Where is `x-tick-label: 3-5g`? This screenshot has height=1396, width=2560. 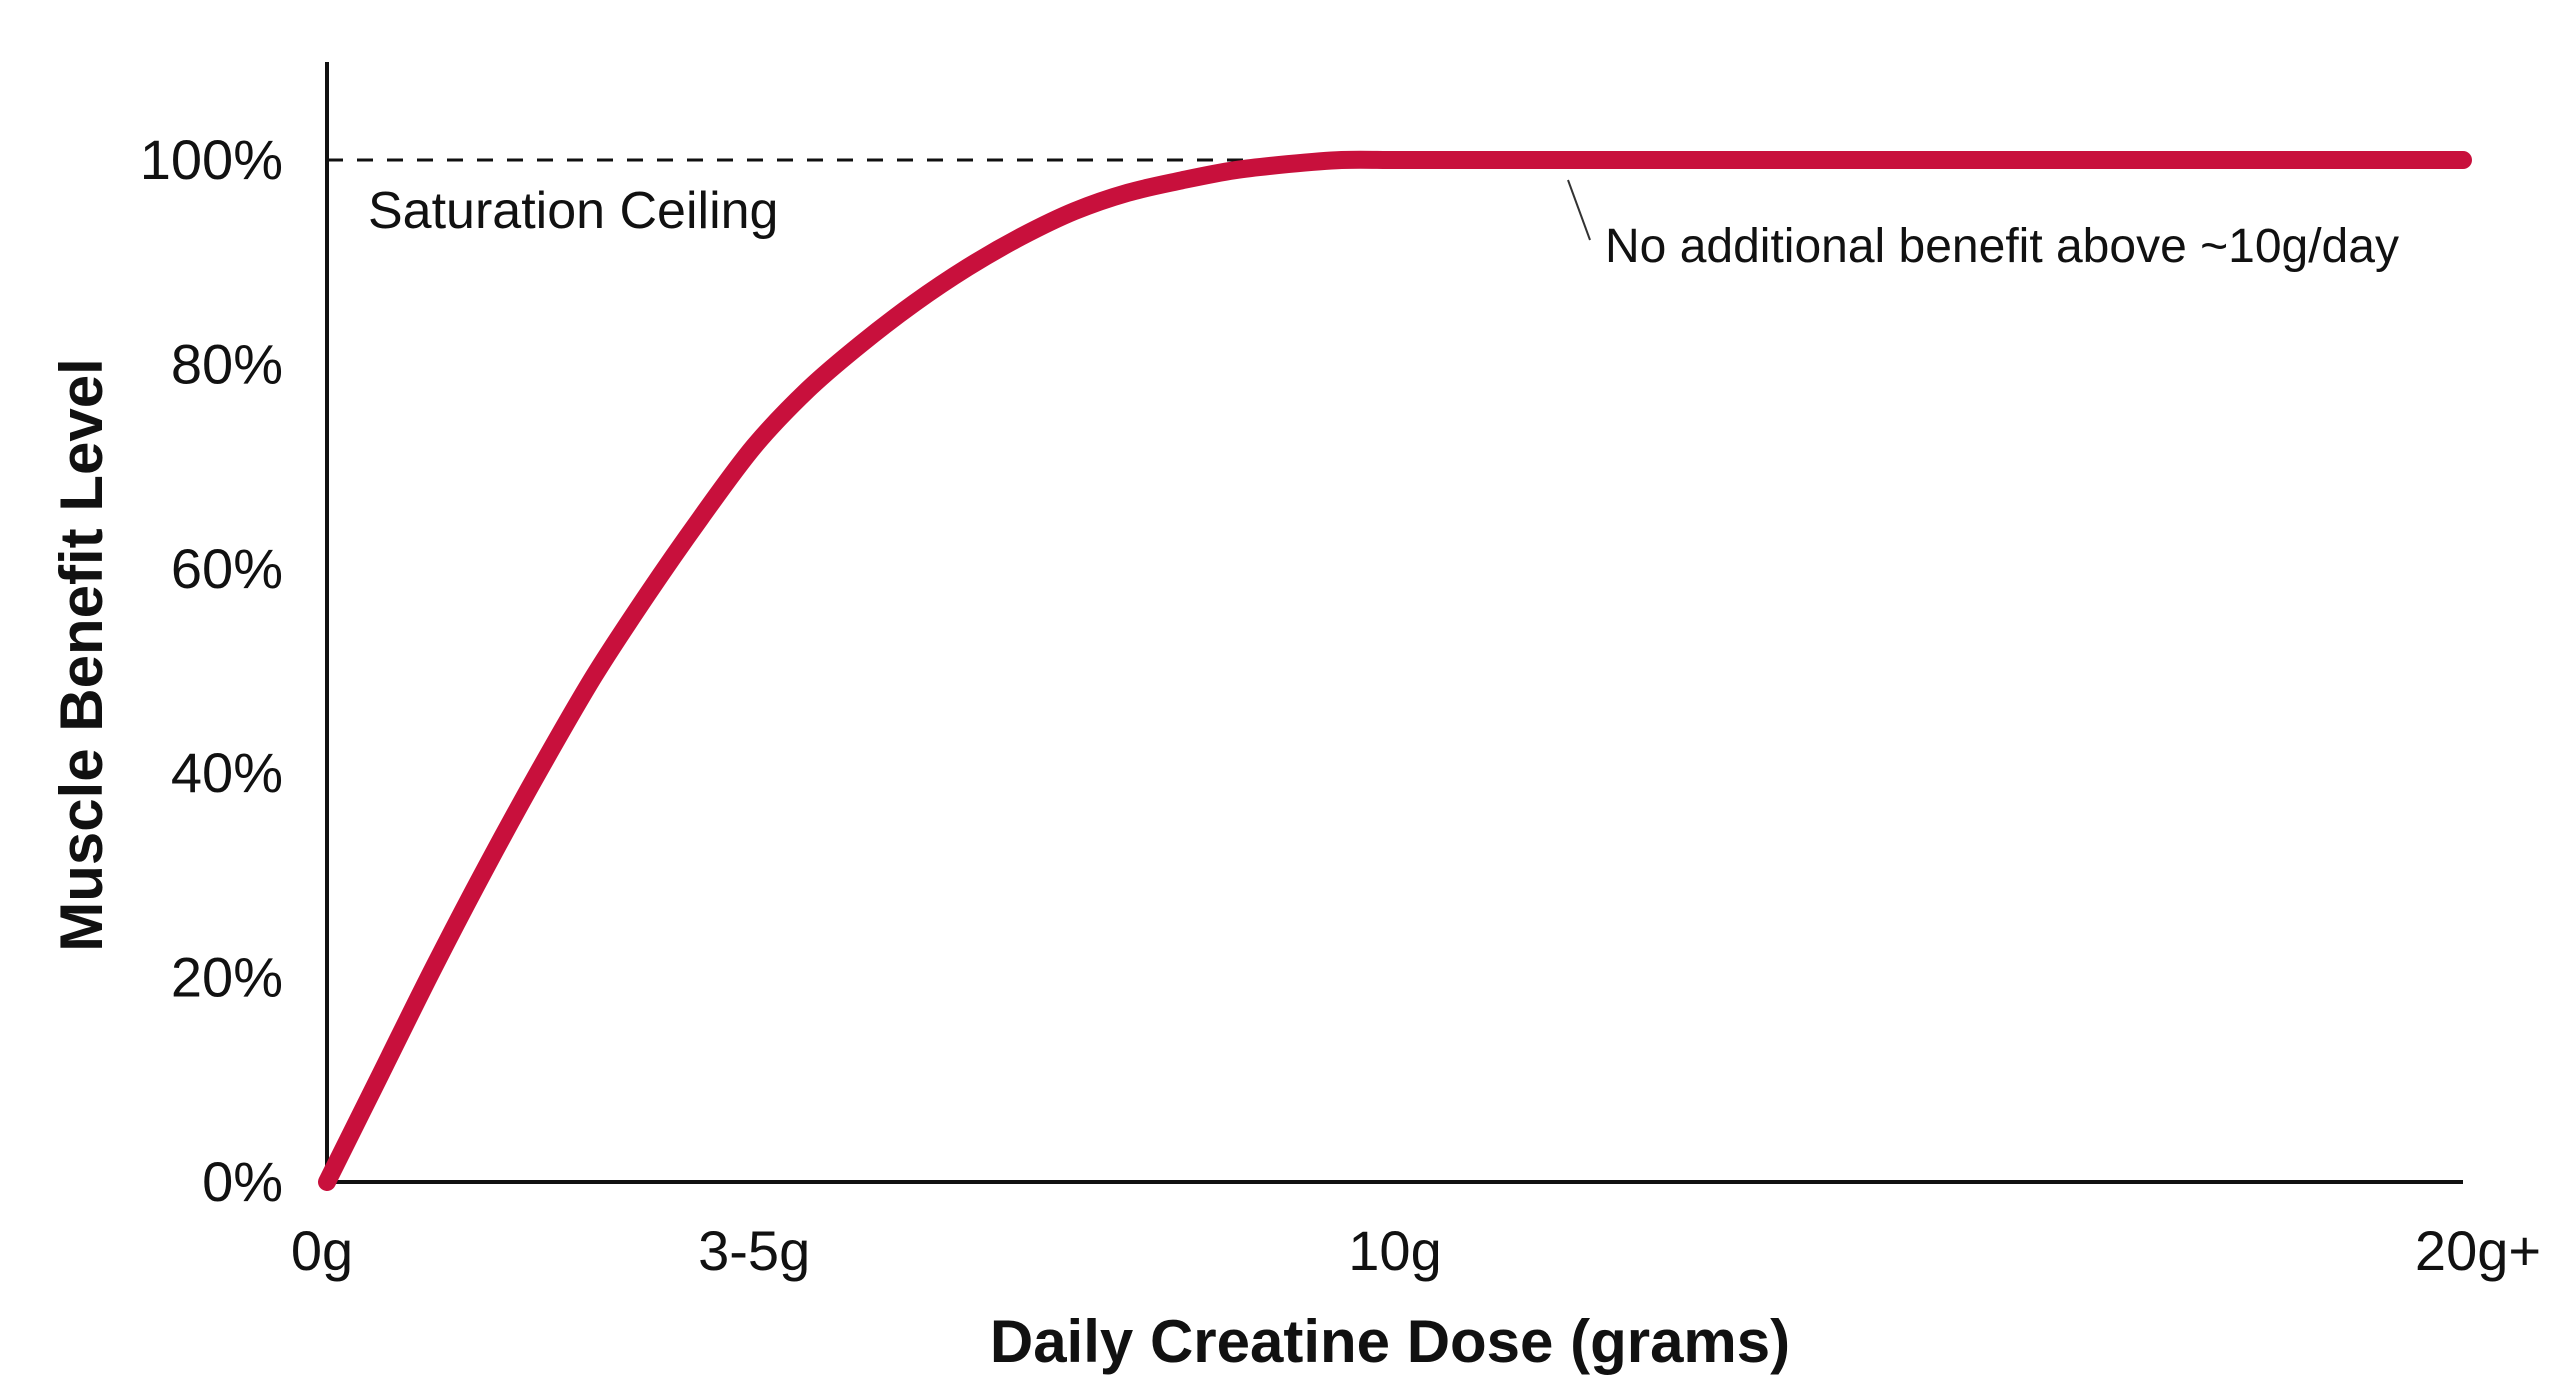
x-tick-label: 3-5g is located at coordinates (754, 1250).